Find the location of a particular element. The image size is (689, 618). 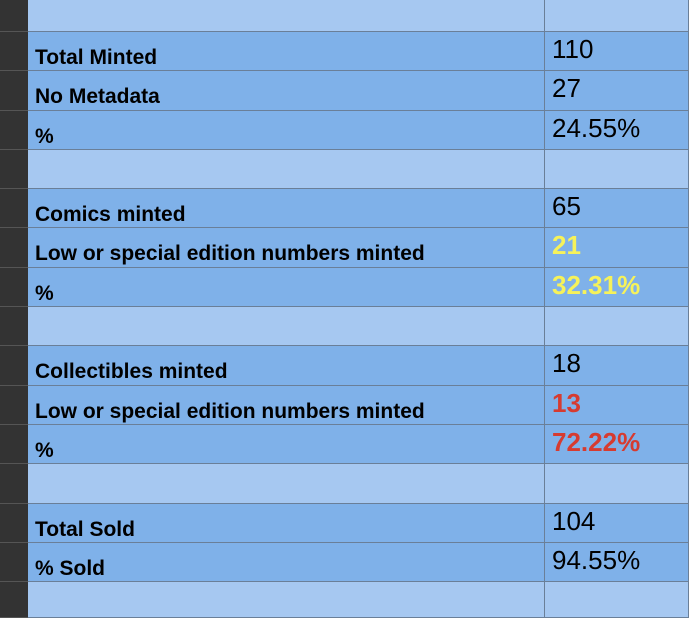

label: Total Sold is located at coordinates (286, 523).